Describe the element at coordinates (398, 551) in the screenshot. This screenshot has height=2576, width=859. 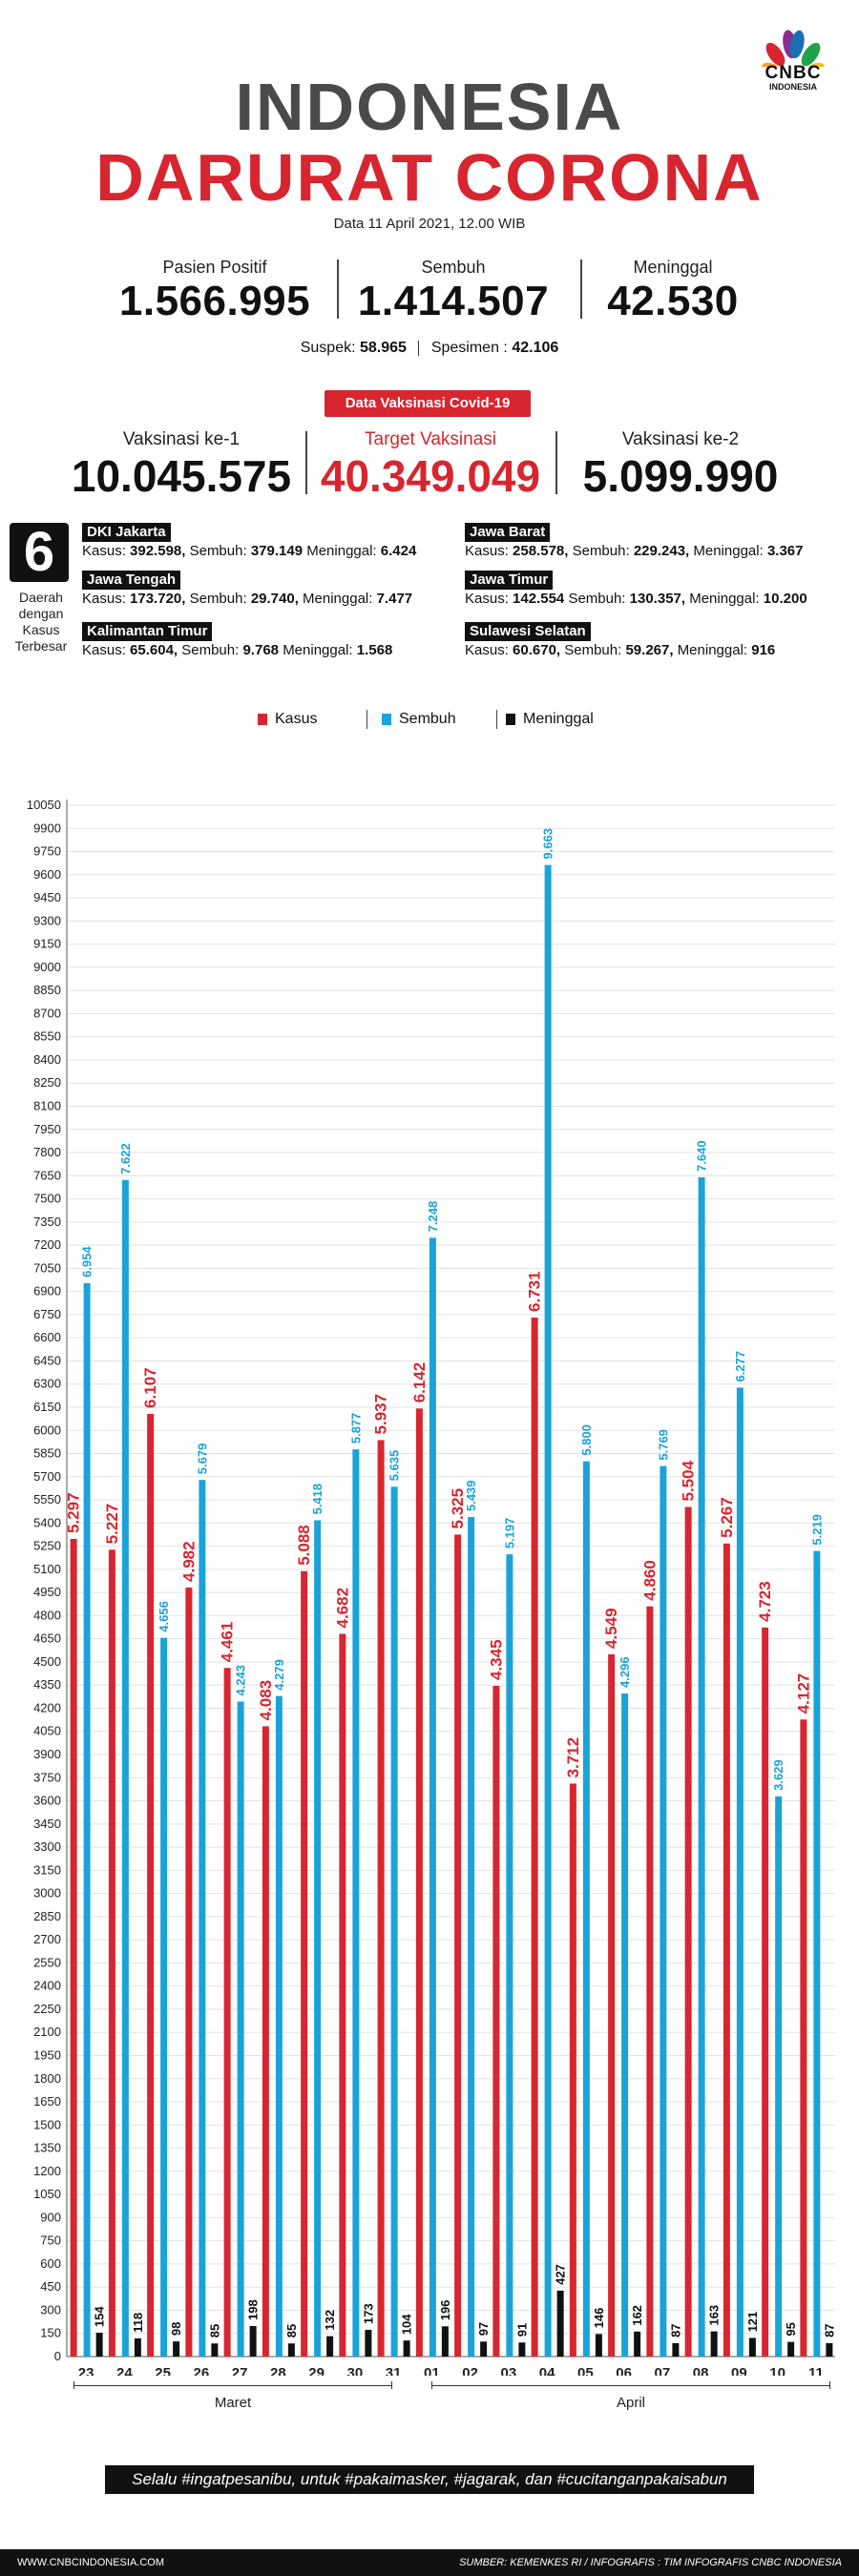
I see `meninggal-value: 6.424` at that location.